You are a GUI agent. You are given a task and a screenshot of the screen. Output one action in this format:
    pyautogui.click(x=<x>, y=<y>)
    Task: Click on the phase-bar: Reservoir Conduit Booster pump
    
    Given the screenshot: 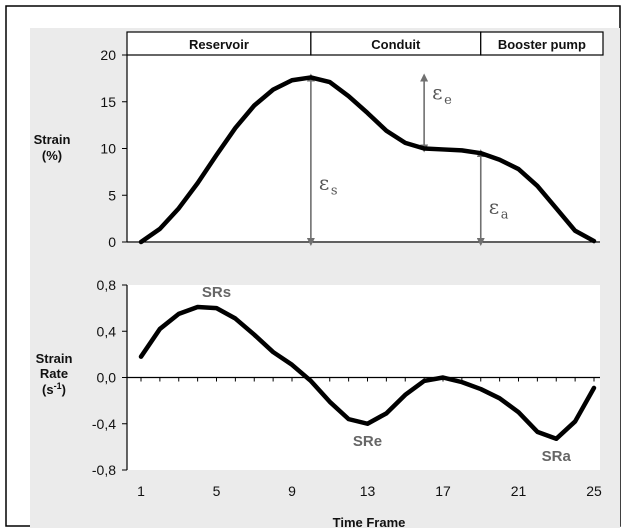 What is the action you would take?
    pyautogui.click(x=365, y=43)
    